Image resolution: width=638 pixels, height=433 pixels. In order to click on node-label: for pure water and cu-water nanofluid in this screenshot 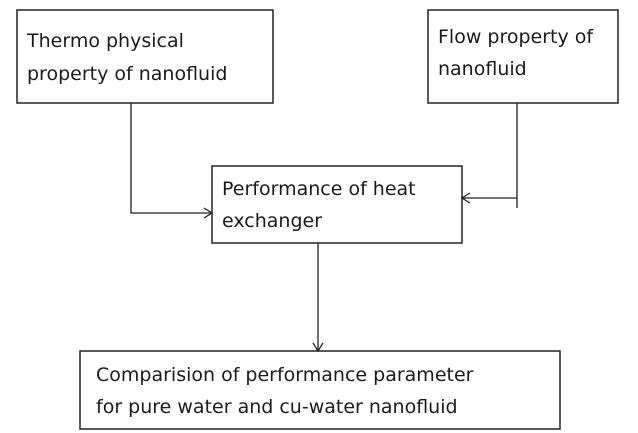, I will do `click(277, 407)`.